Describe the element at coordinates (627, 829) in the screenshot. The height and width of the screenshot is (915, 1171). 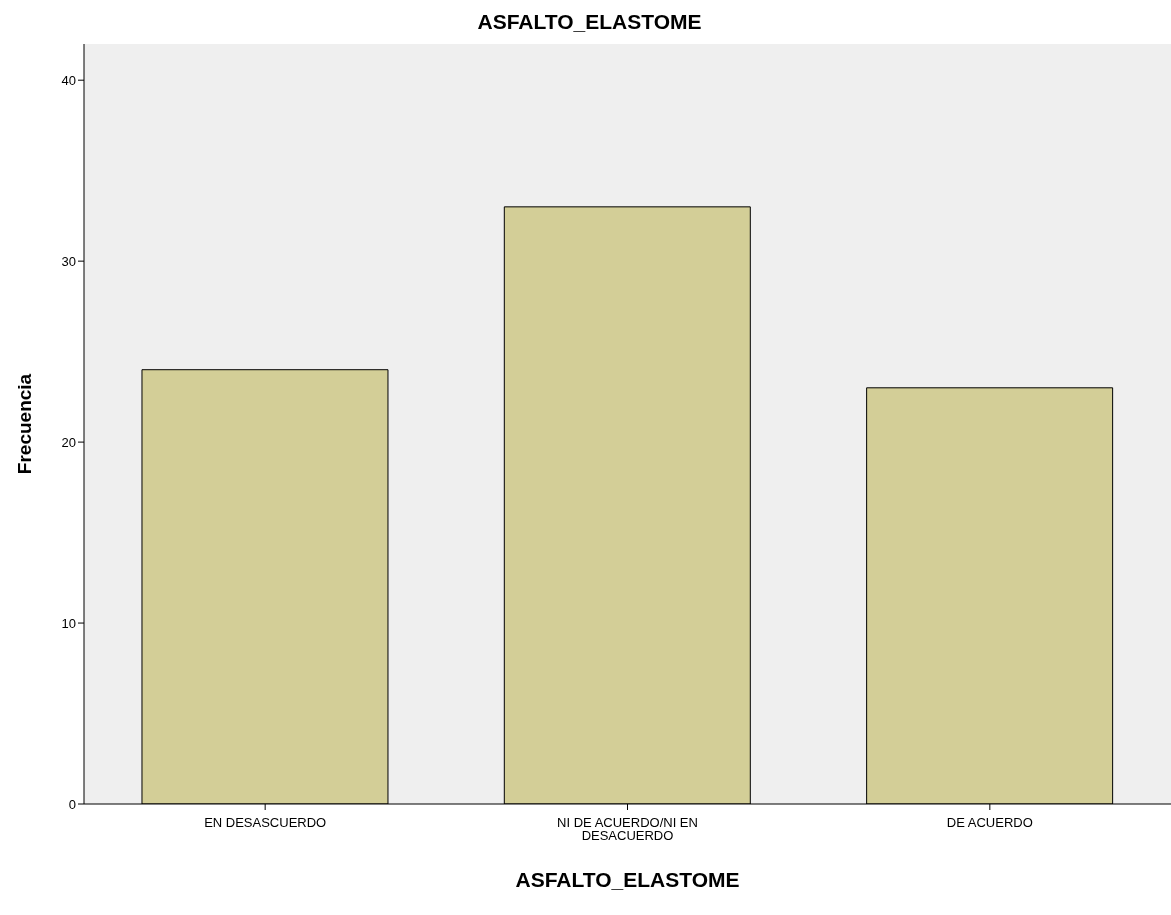
I see `x-tick-label: NI DE ACUERDO/NI EN DESACUERDO` at that location.